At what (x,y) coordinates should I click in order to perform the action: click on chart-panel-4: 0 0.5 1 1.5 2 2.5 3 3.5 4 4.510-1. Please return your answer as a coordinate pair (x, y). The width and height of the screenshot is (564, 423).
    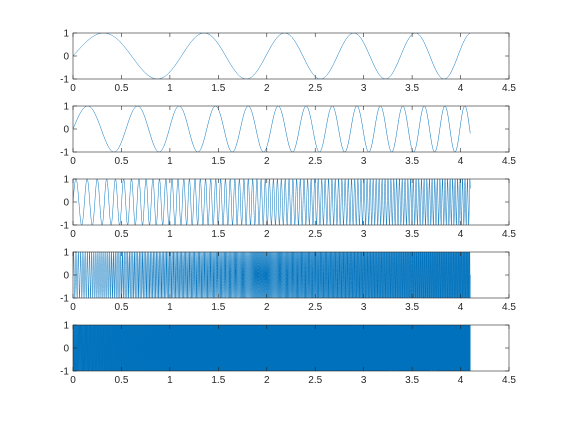
    Looking at the image, I should click on (288, 281).